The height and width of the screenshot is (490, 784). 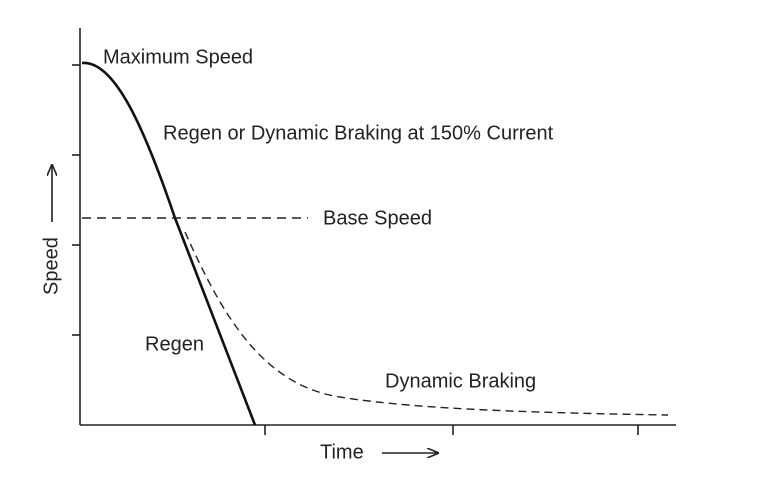 I want to click on x-axis-label: Time, so click(x=342, y=452).